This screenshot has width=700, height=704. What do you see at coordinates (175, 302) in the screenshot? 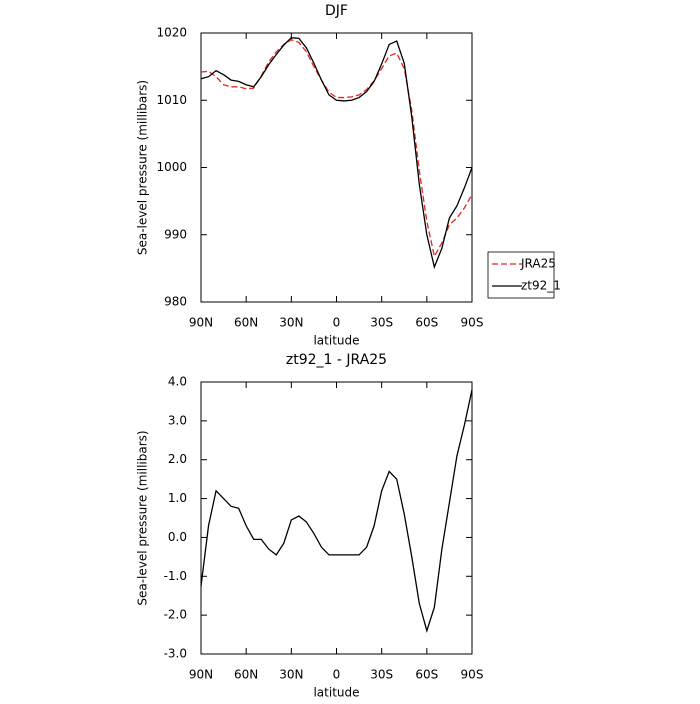
I see `y-tick-label: 980` at bounding box center [175, 302].